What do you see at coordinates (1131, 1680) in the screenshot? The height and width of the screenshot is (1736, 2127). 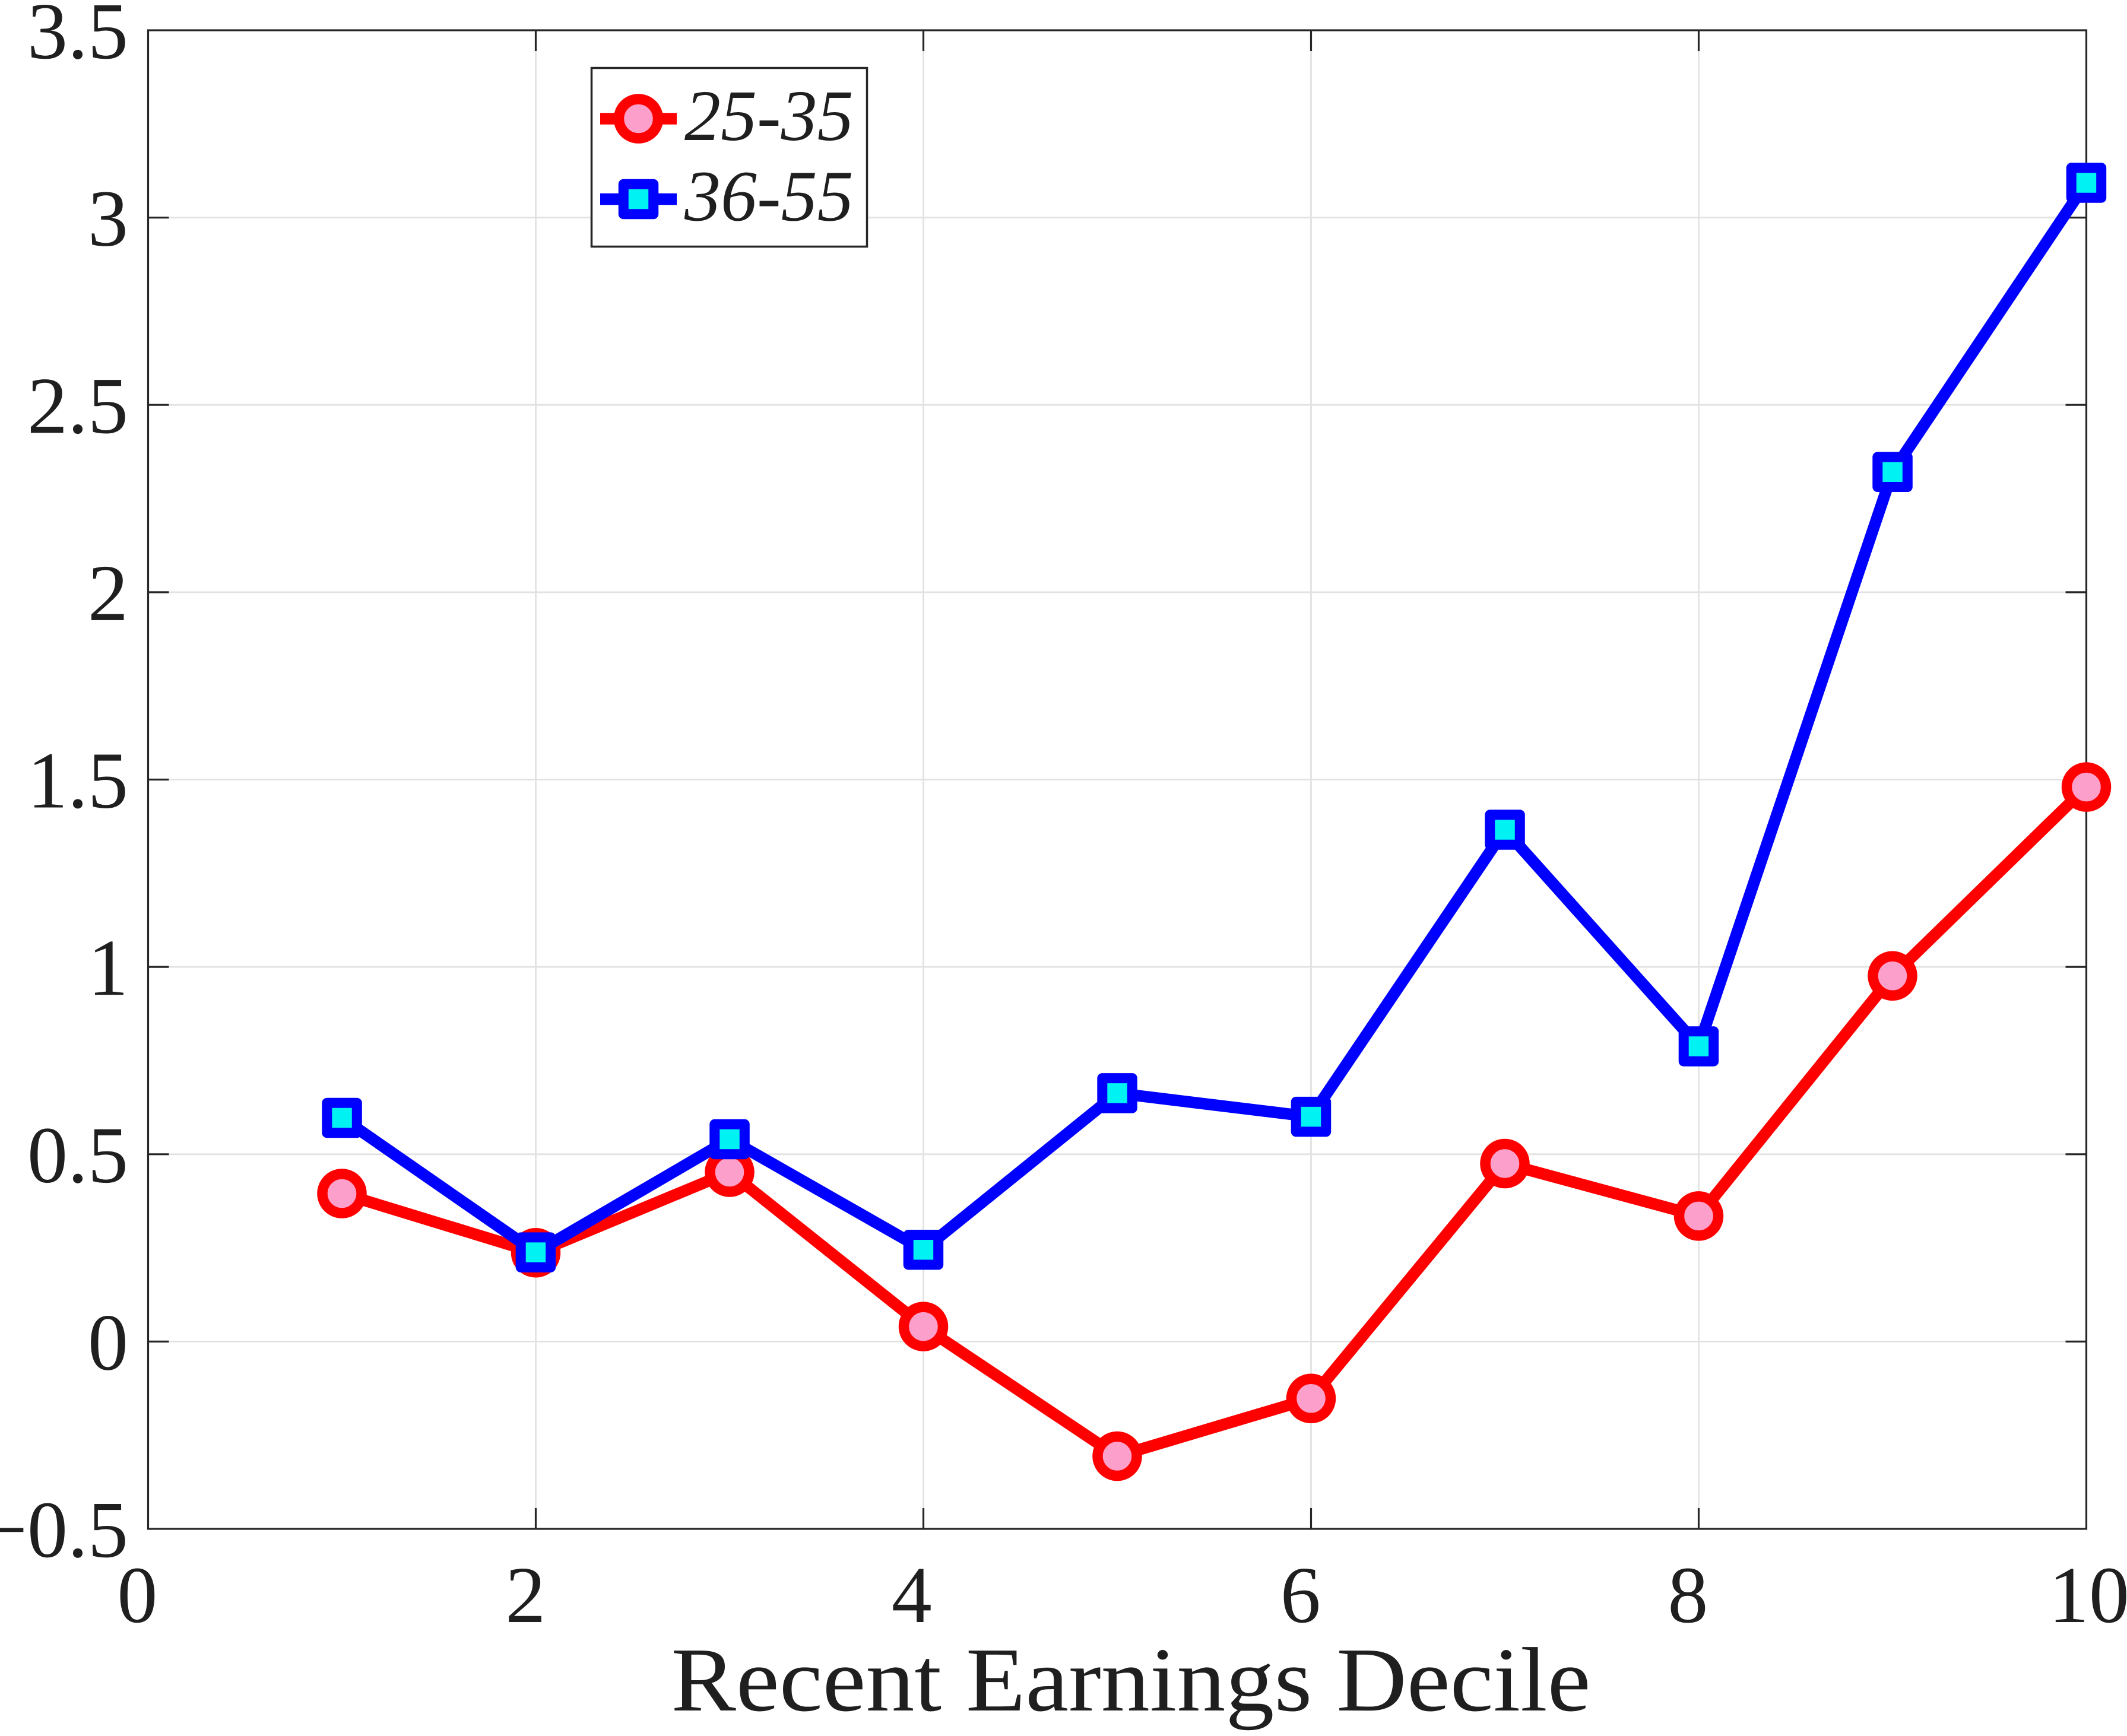 I see `svg-text: Recent Earnings Decile` at bounding box center [1131, 1680].